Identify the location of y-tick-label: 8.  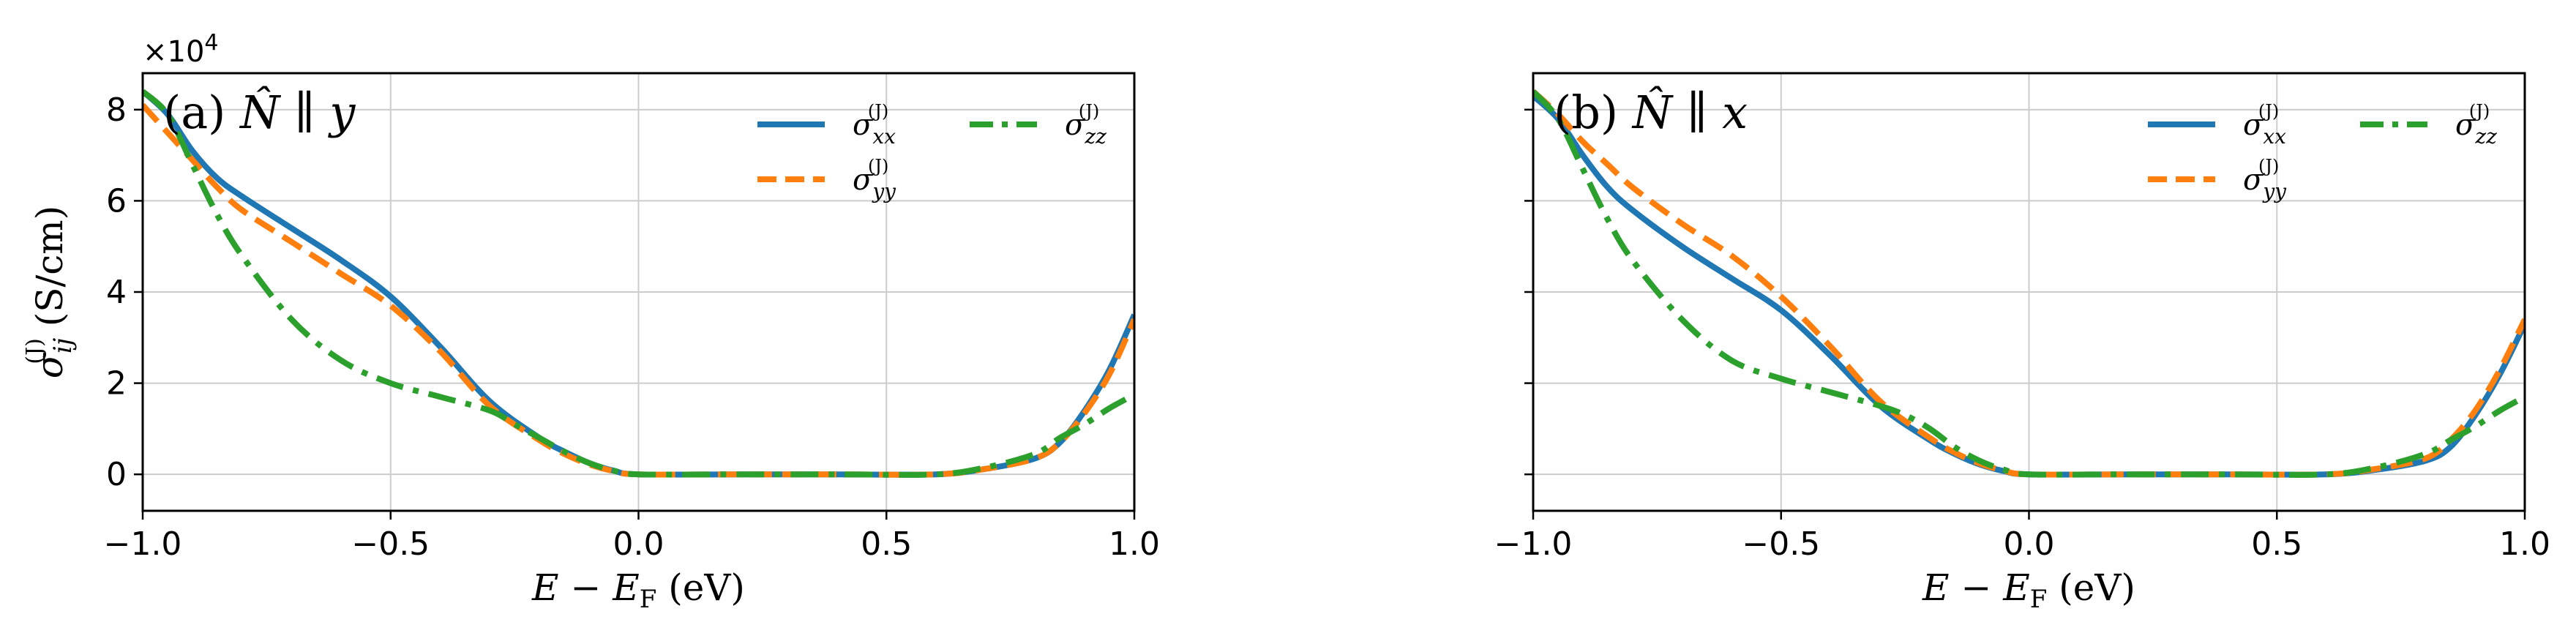
(116, 110).